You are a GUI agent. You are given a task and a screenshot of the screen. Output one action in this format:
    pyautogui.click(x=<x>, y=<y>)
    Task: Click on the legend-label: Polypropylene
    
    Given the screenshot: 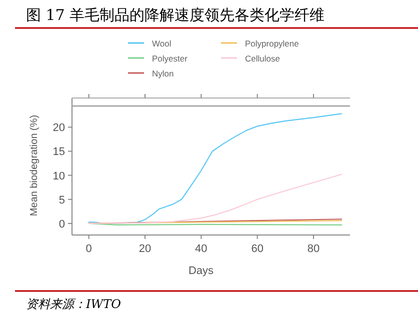 What is the action you would take?
    pyautogui.click(x=272, y=43)
    